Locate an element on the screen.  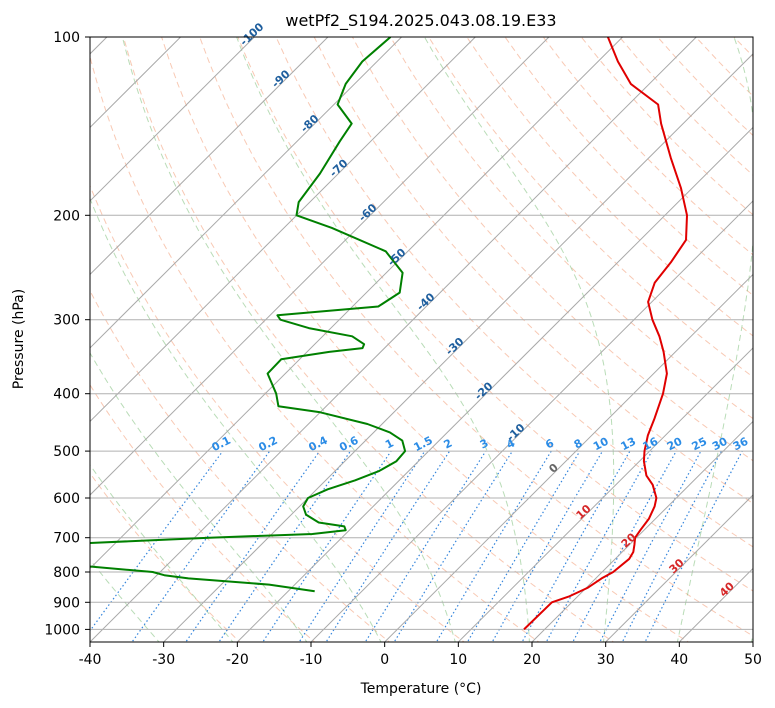
x-tick-label: 10 is located at coordinates (458, 660).